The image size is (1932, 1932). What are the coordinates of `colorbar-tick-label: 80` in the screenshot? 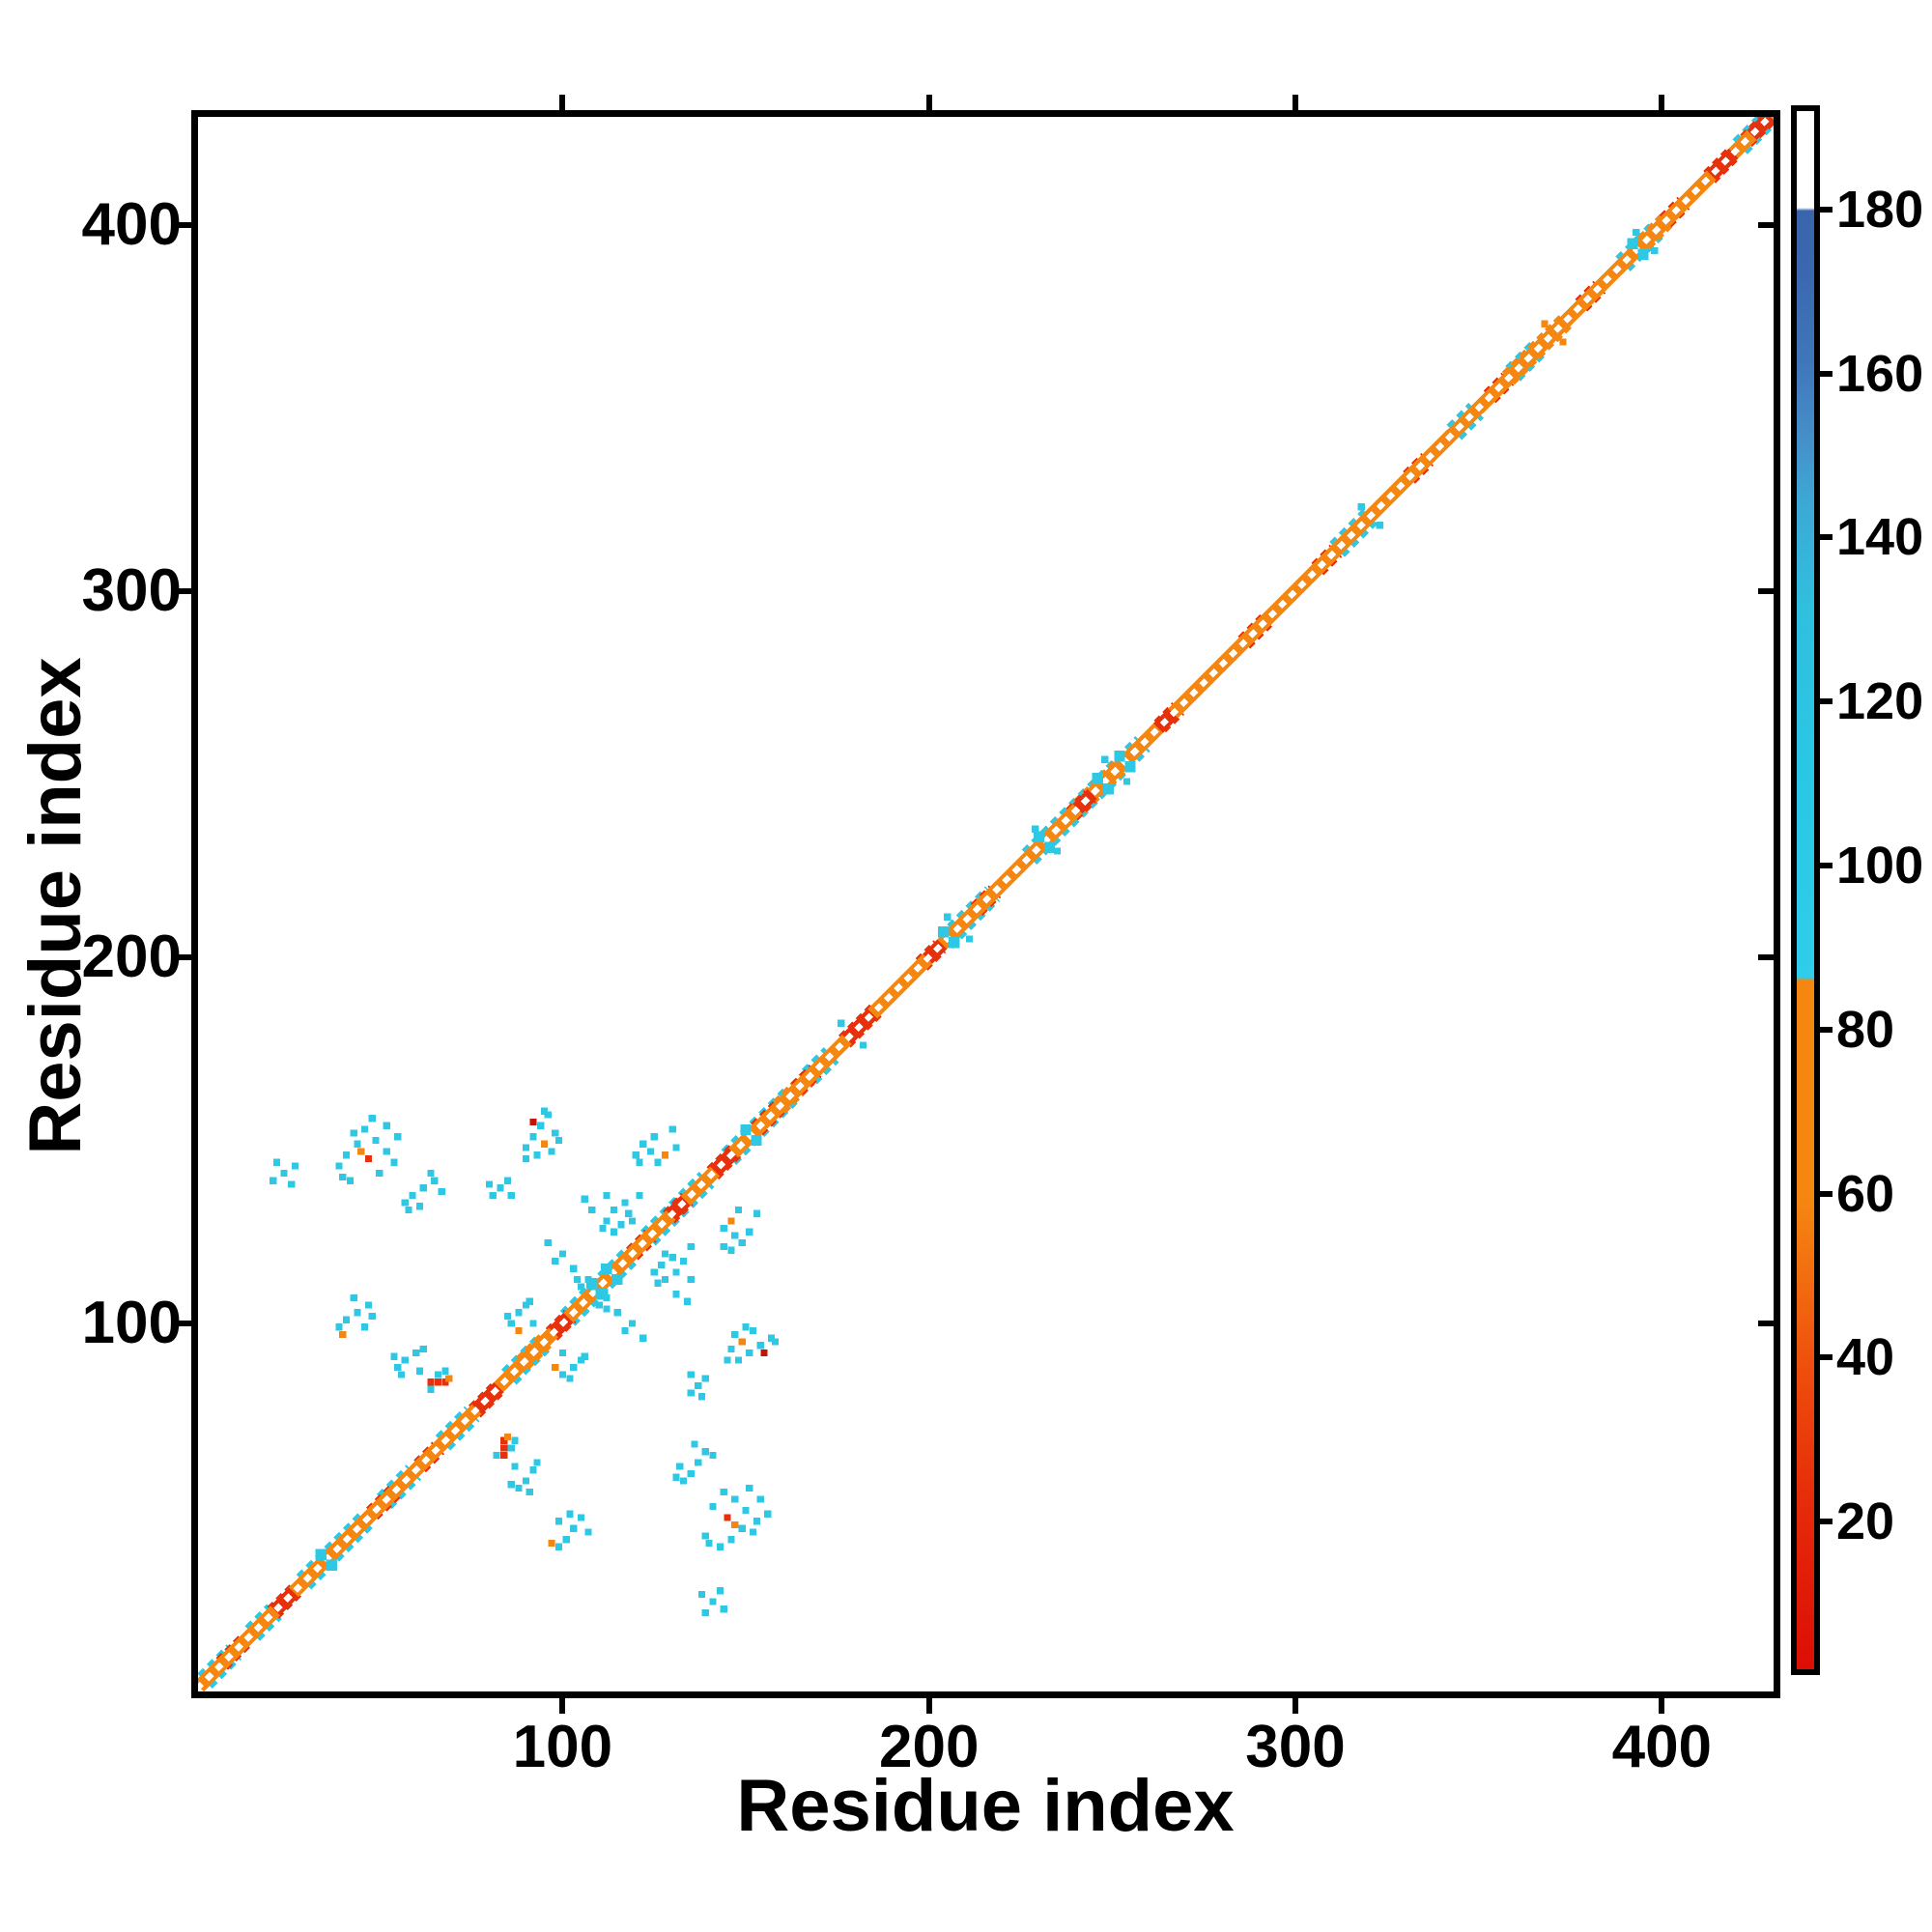 It's located at (1865, 1029).